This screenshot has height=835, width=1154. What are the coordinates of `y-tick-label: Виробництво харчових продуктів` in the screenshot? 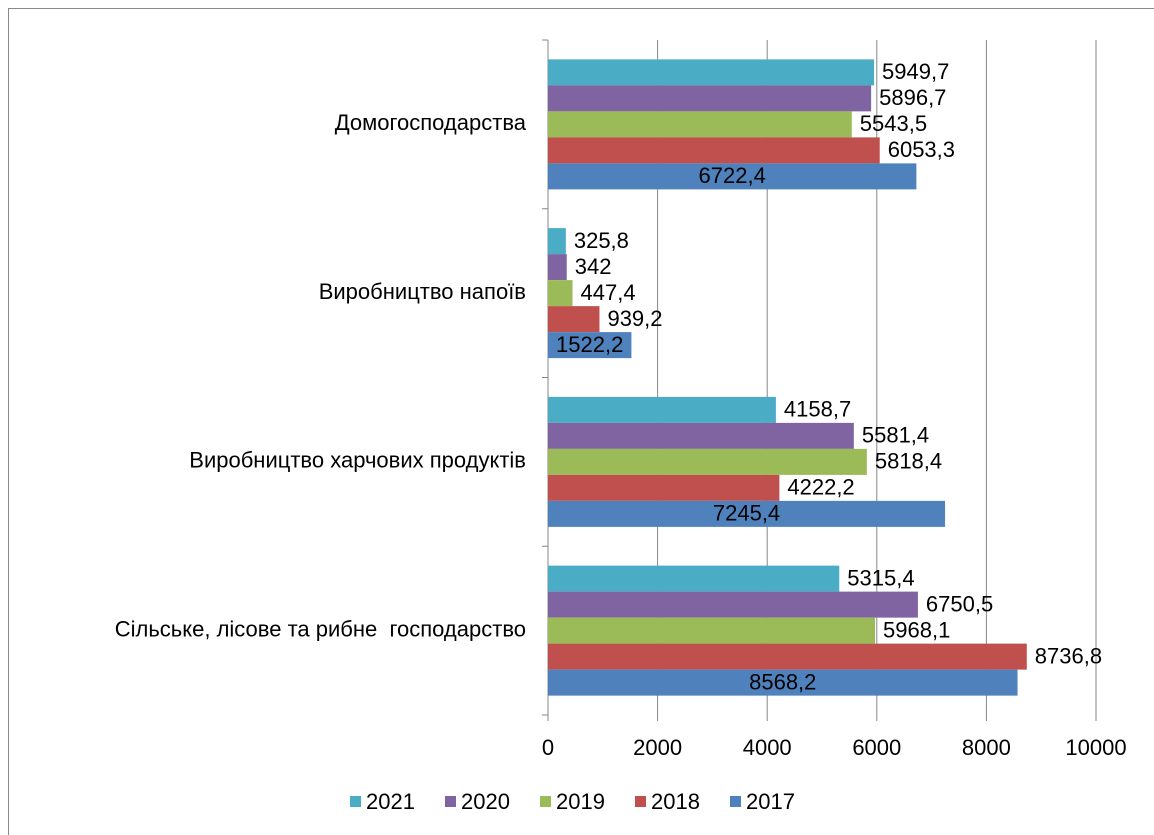 It's located at (357, 460).